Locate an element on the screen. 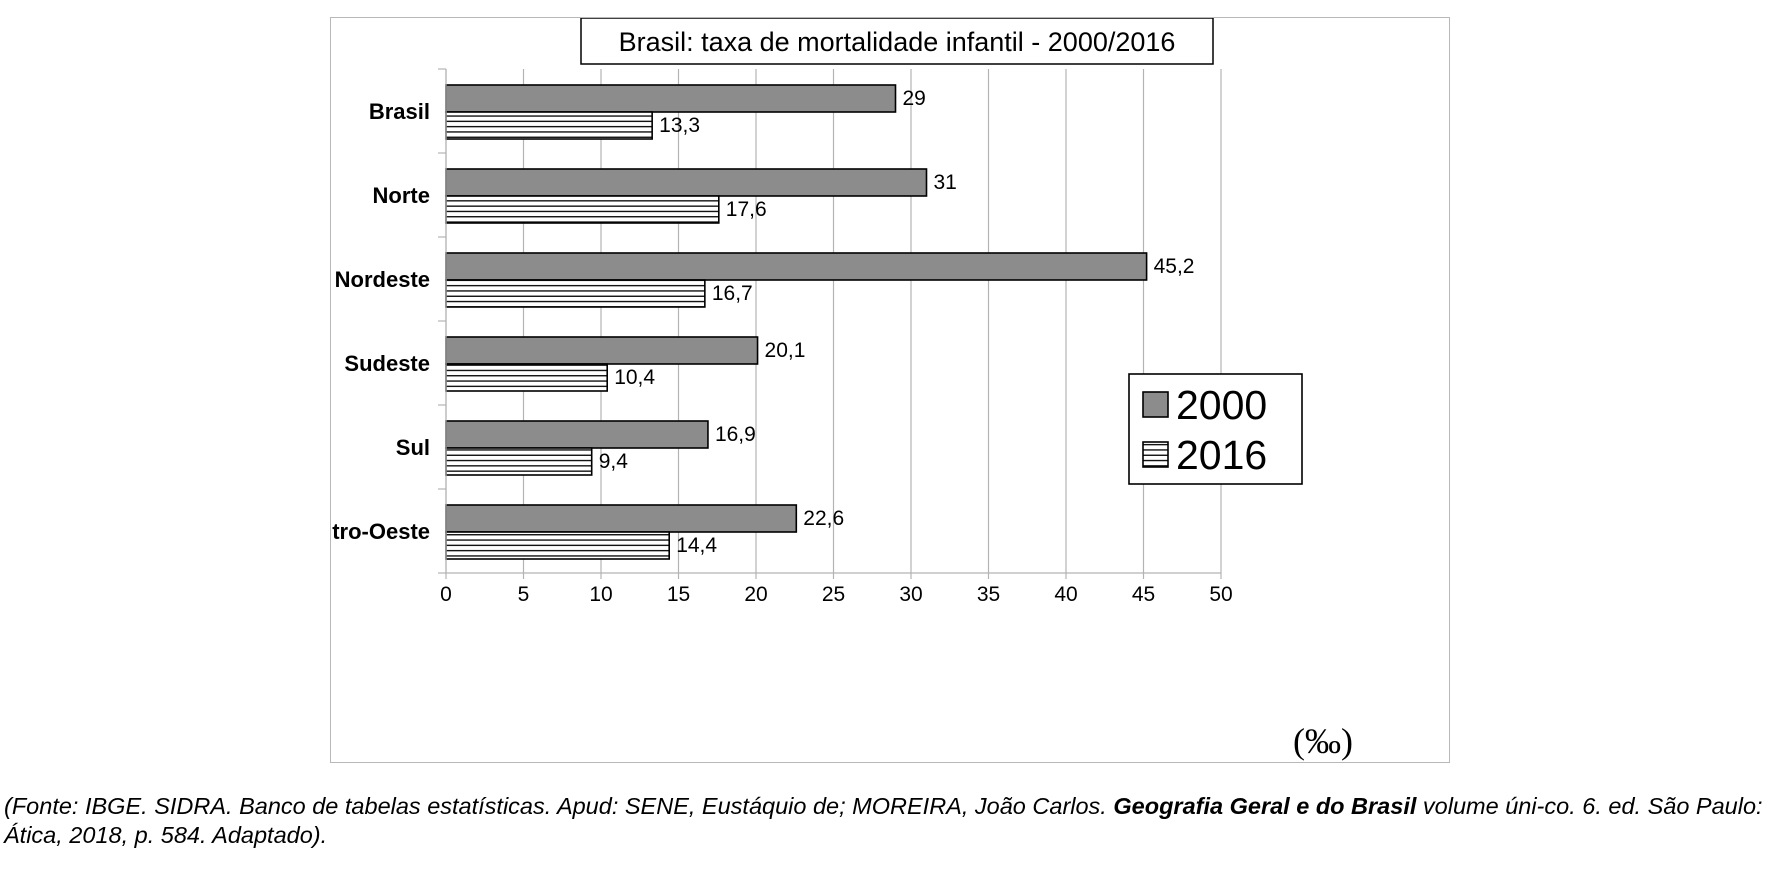  category-label: Nordeste is located at coordinates (382, 279).